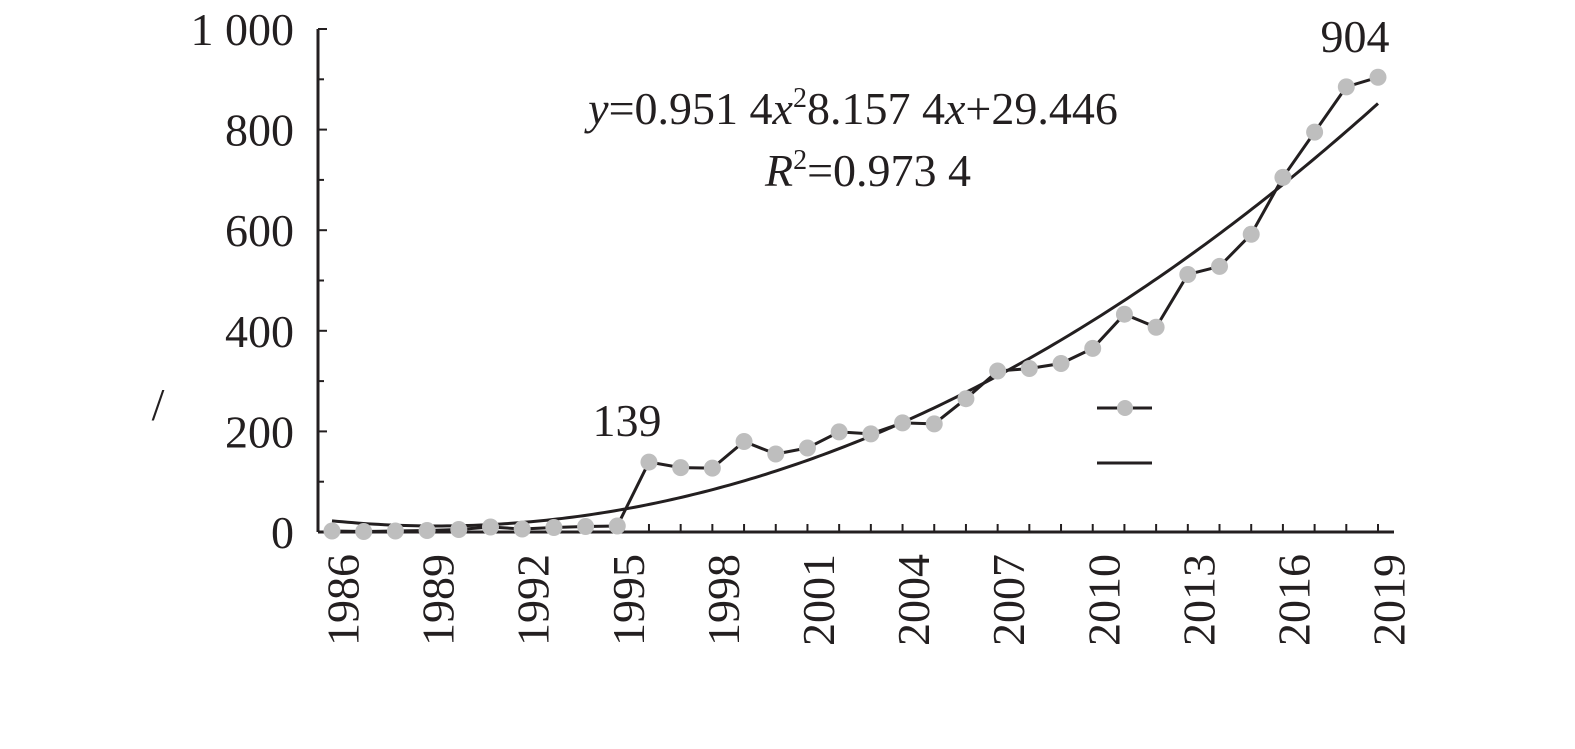 The height and width of the screenshot is (749, 1575). What do you see at coordinates (627, 420) in the screenshot?
I see `annotation-139: 139` at bounding box center [627, 420].